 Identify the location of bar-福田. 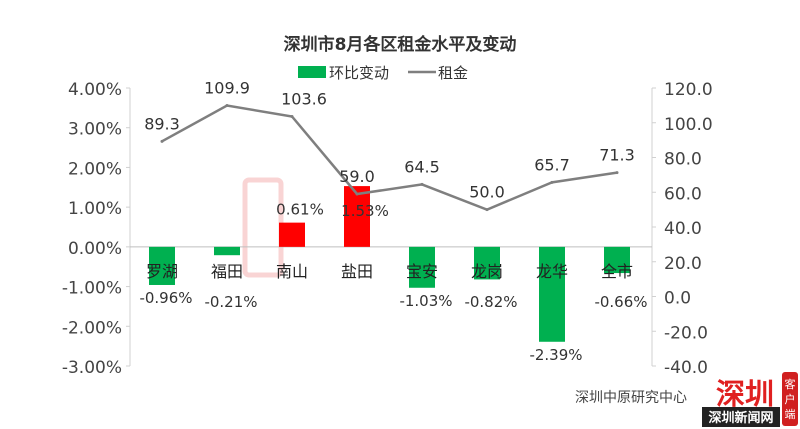
(227, 251).